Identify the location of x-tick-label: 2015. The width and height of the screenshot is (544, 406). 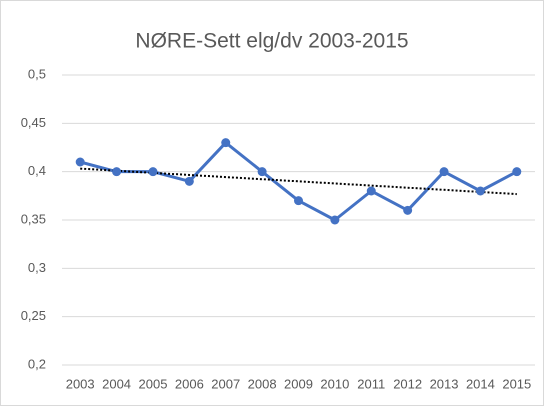
(516, 383).